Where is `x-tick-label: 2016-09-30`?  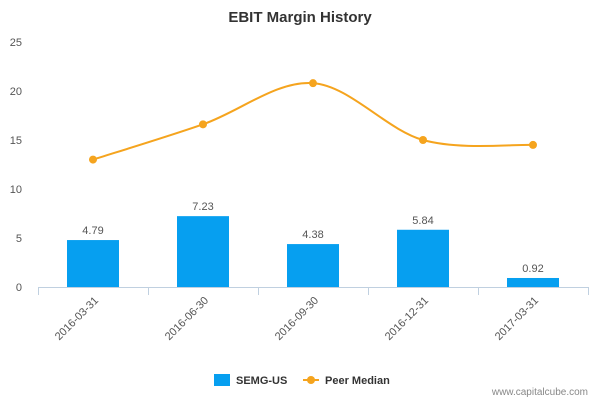
x-tick-label: 2016-09-30 is located at coordinates (297, 319).